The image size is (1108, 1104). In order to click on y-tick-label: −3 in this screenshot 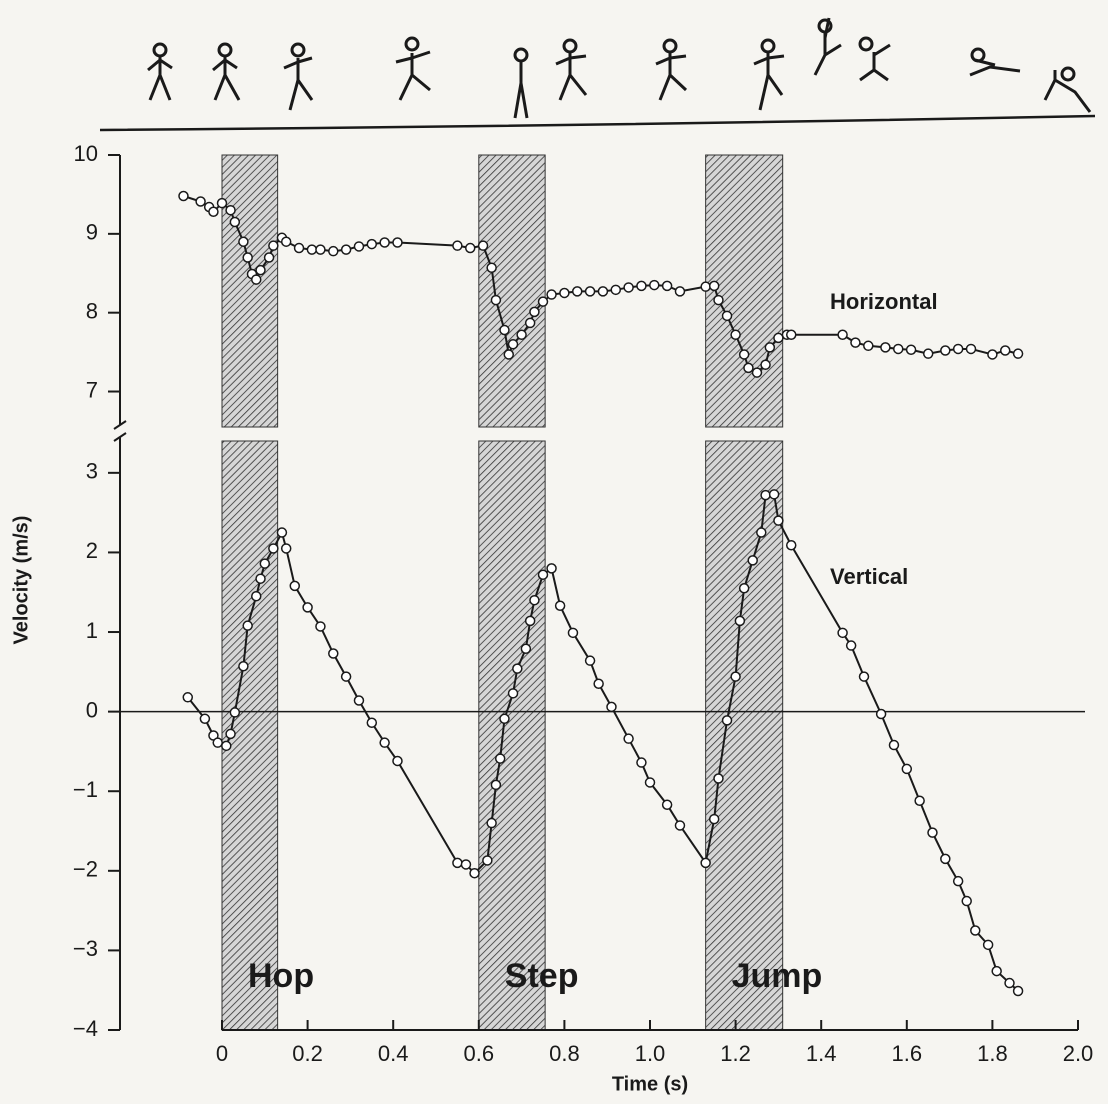, I will do `click(85, 948)`.